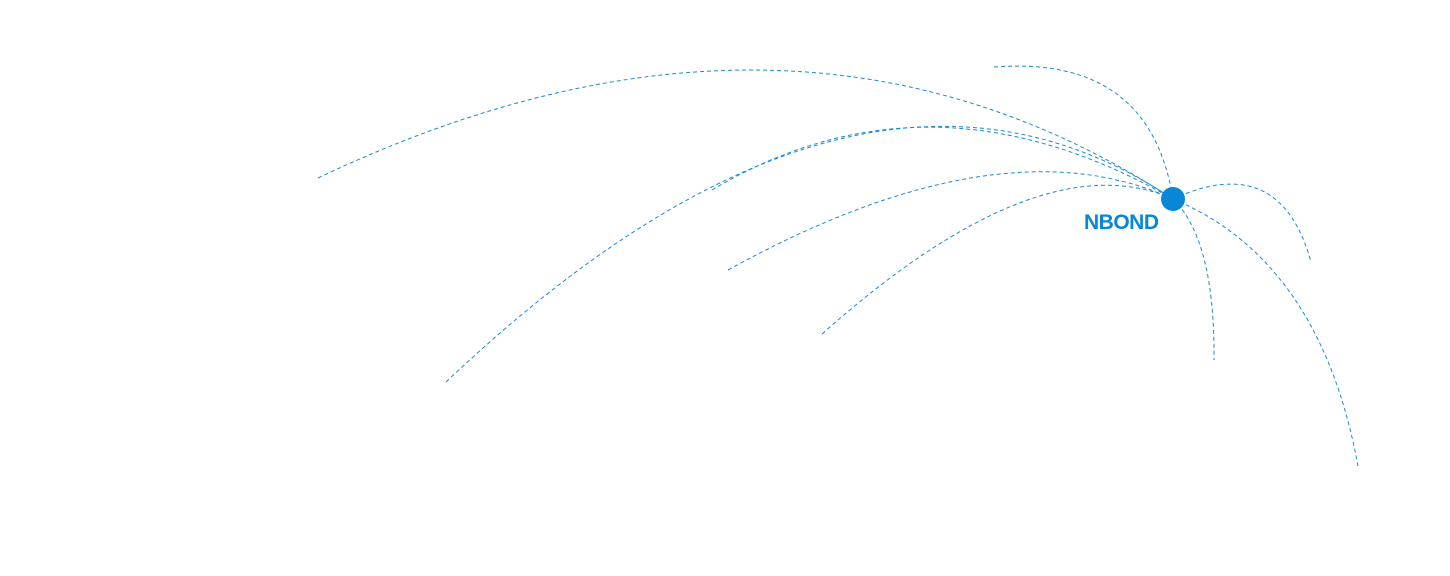 The width and height of the screenshot is (1450, 576). What do you see at coordinates (1121, 222) in the screenshot?
I see `brand-logo: NBOND` at bounding box center [1121, 222].